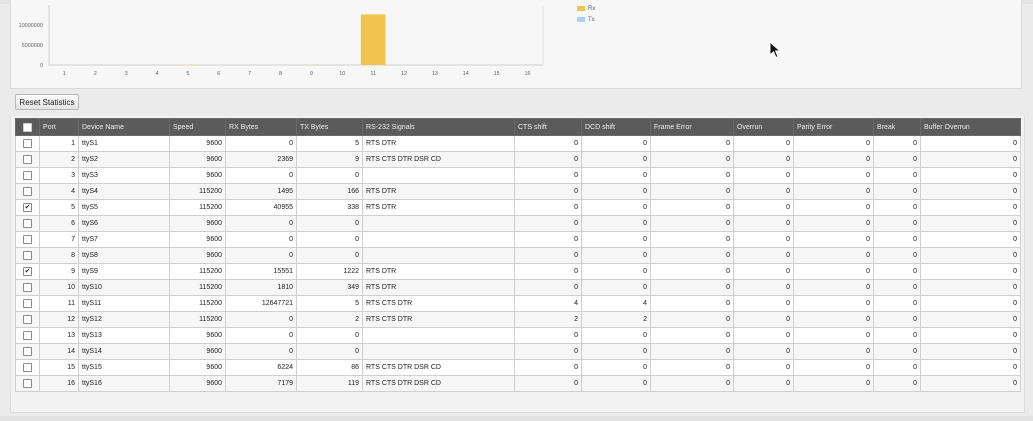 This screenshot has height=421, width=1033. What do you see at coordinates (497, 74) in the screenshot?
I see `x-tick-label: 15` at bounding box center [497, 74].